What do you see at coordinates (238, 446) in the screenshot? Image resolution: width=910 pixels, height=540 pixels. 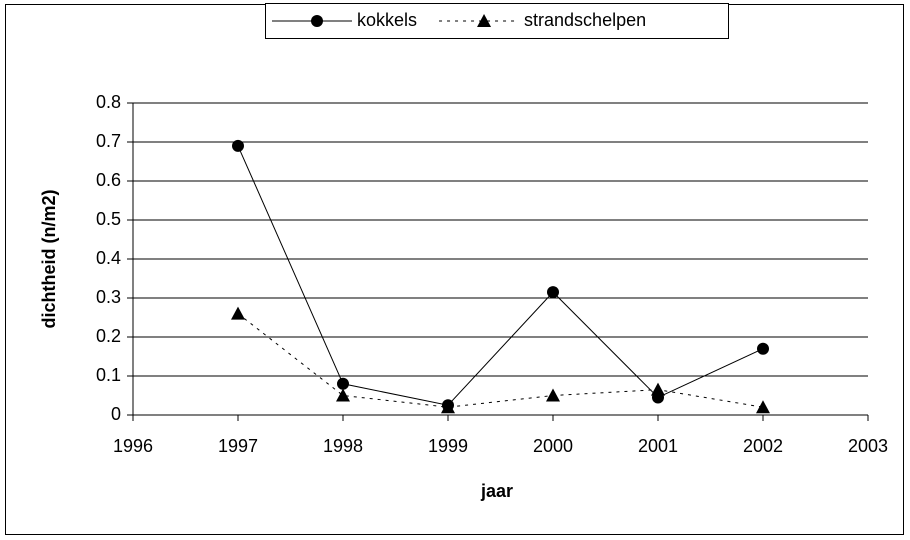 I see `x-tick-label: 1997` at bounding box center [238, 446].